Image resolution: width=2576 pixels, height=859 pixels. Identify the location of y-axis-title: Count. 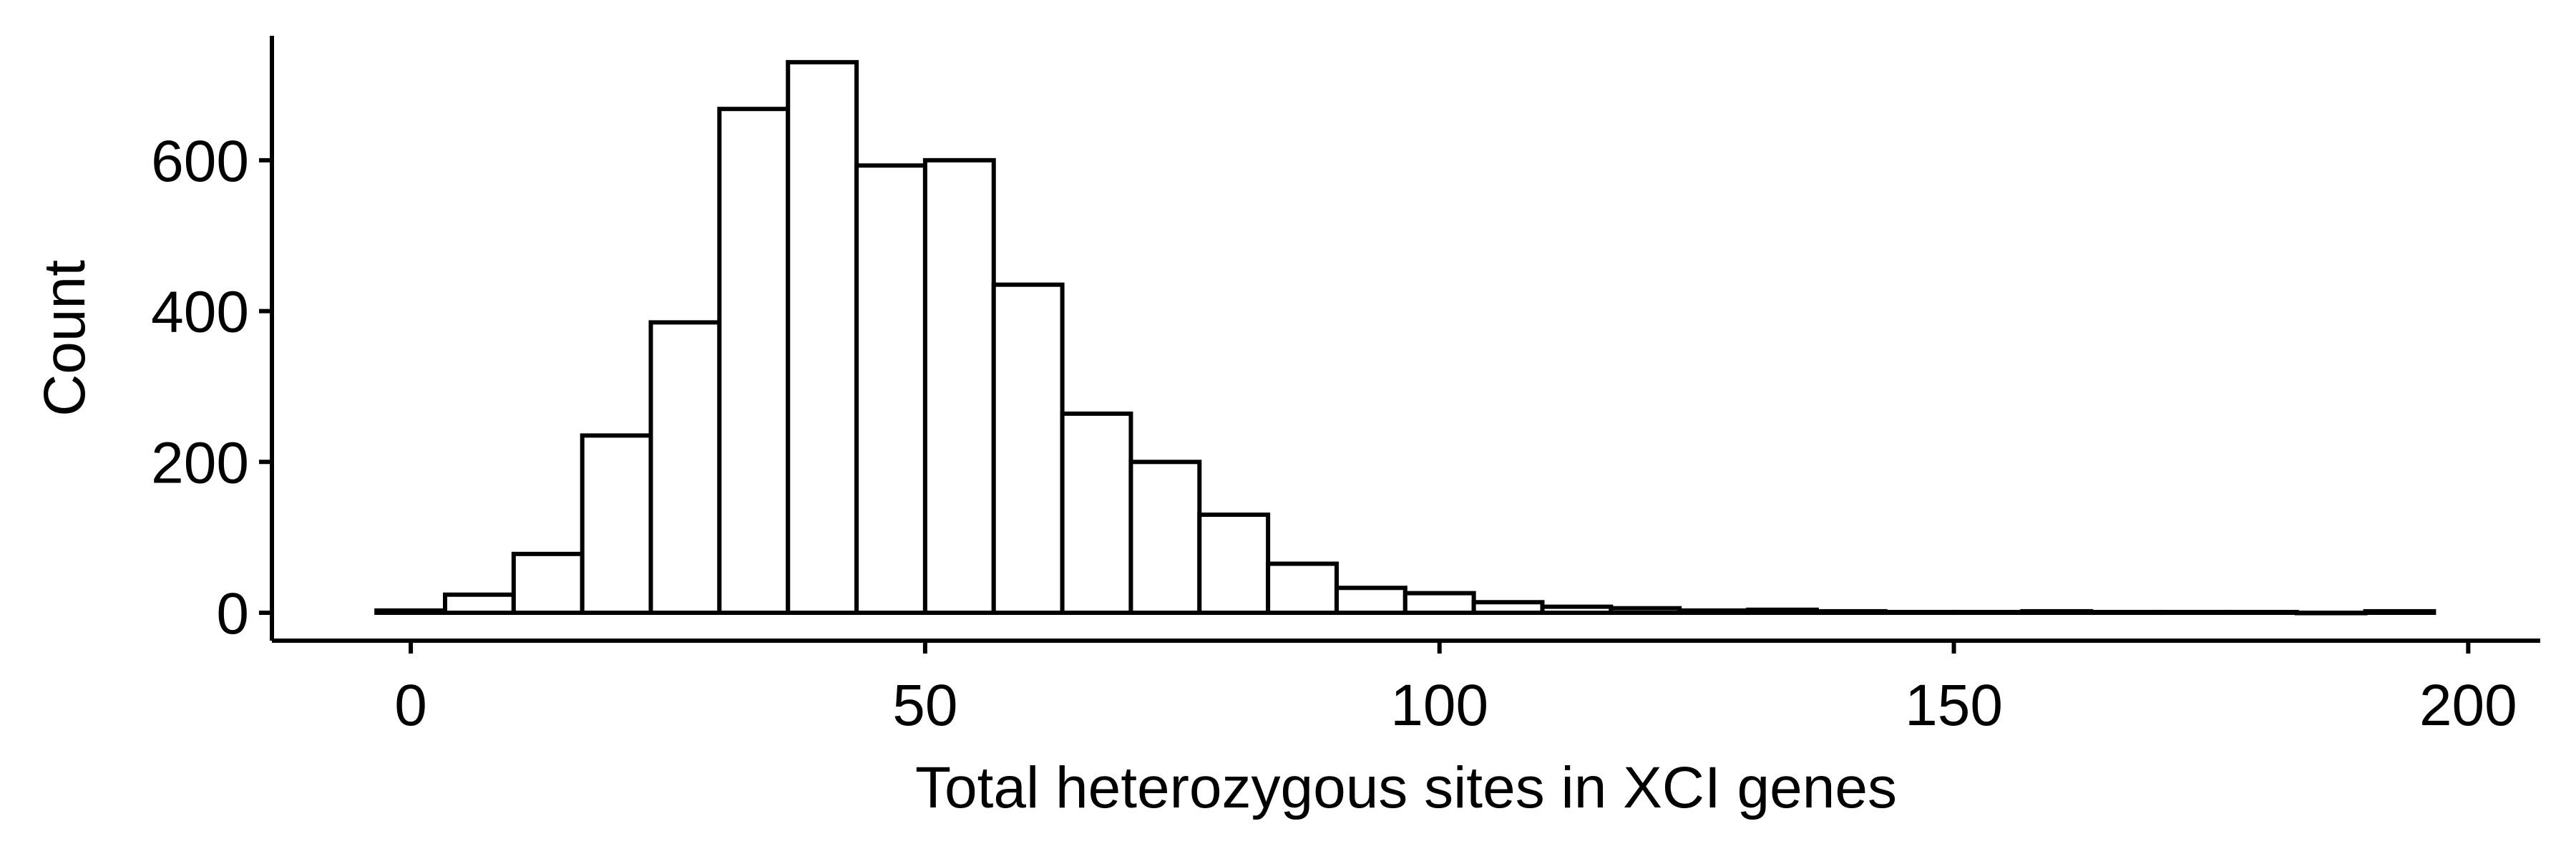
(64, 338).